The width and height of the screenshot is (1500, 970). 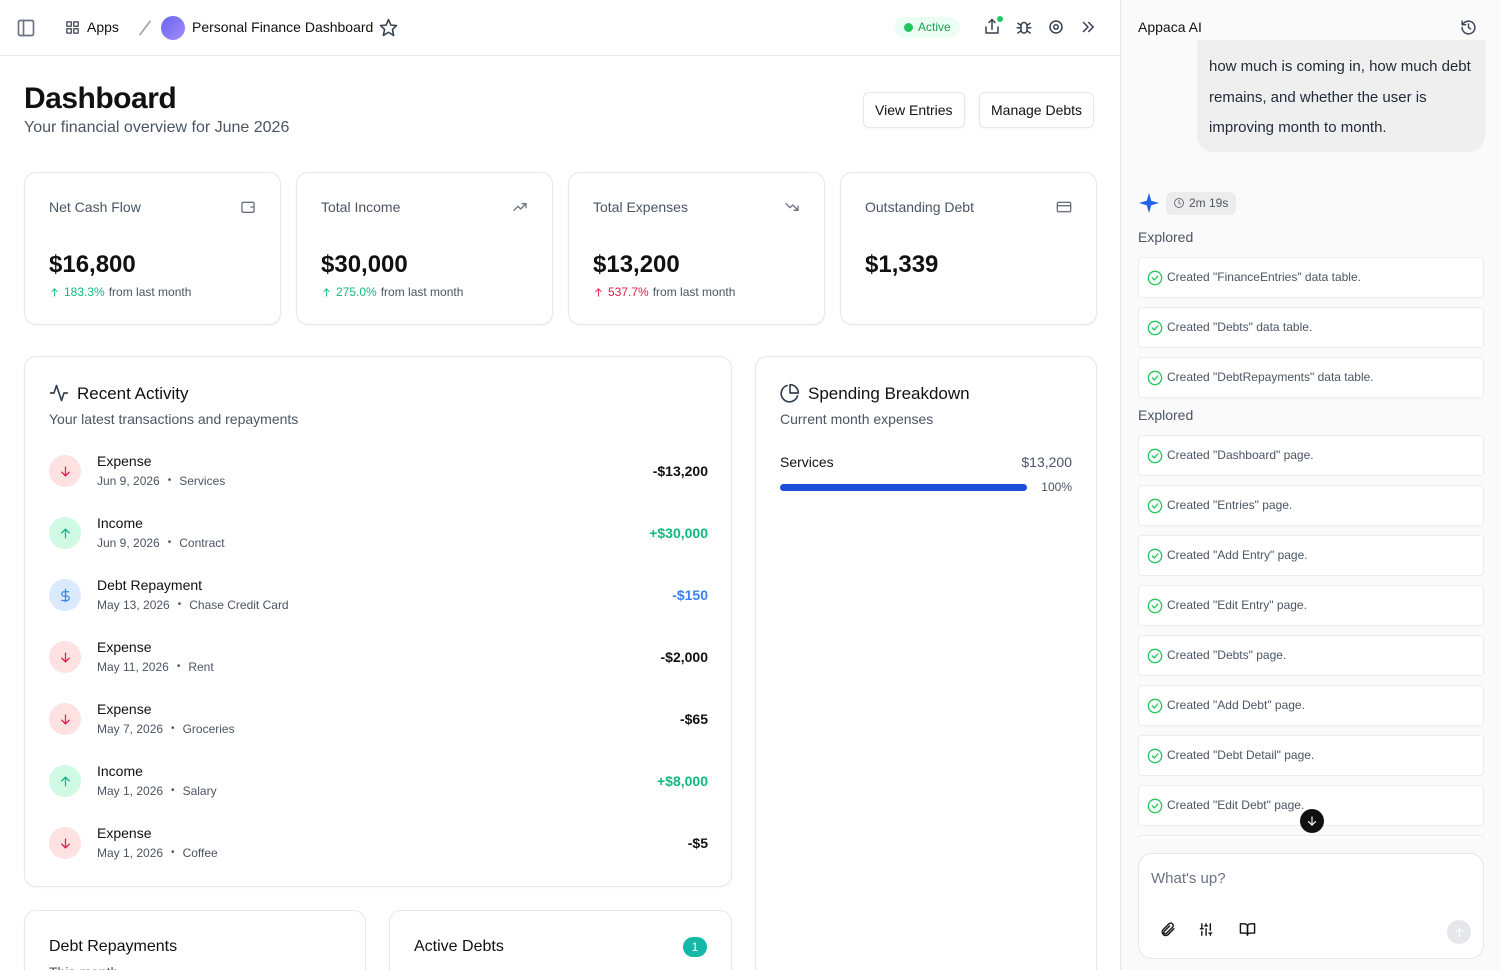 What do you see at coordinates (202, 543) in the screenshot?
I see `activity-category: Contract` at bounding box center [202, 543].